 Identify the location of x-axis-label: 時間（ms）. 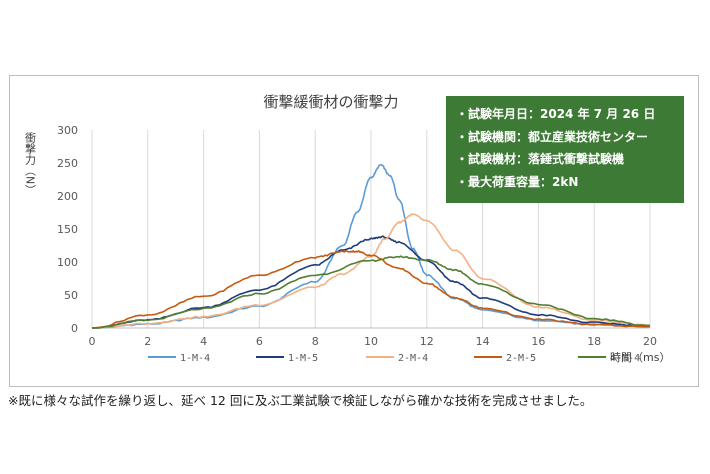
(640, 357).